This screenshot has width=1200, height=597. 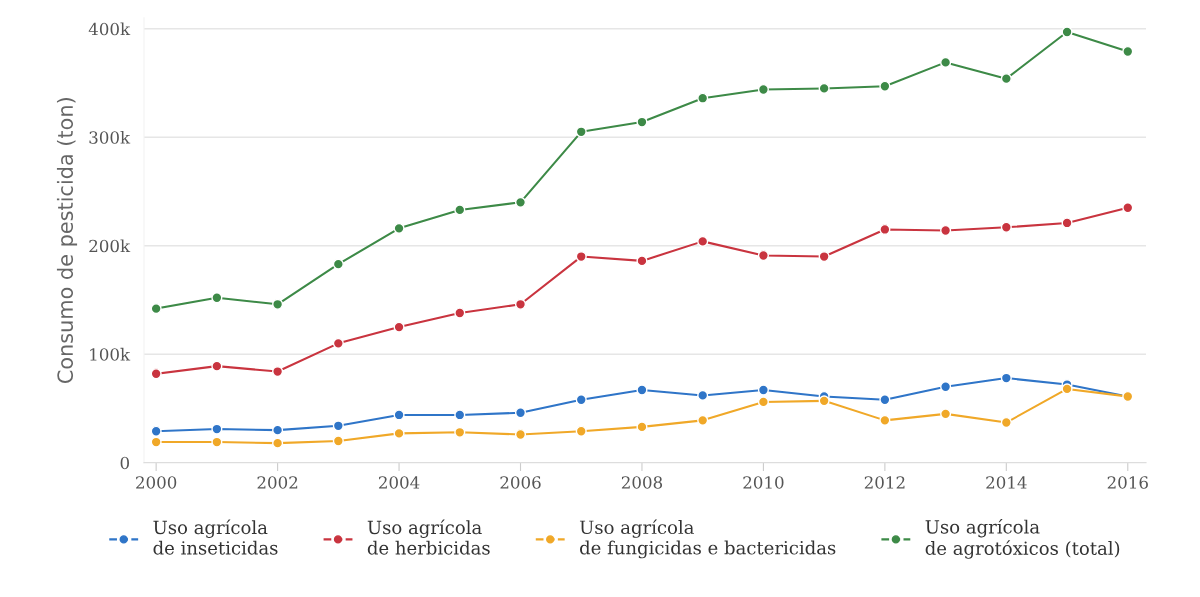 What do you see at coordinates (399, 482) in the screenshot?
I see `x-tick-label: 2004` at bounding box center [399, 482].